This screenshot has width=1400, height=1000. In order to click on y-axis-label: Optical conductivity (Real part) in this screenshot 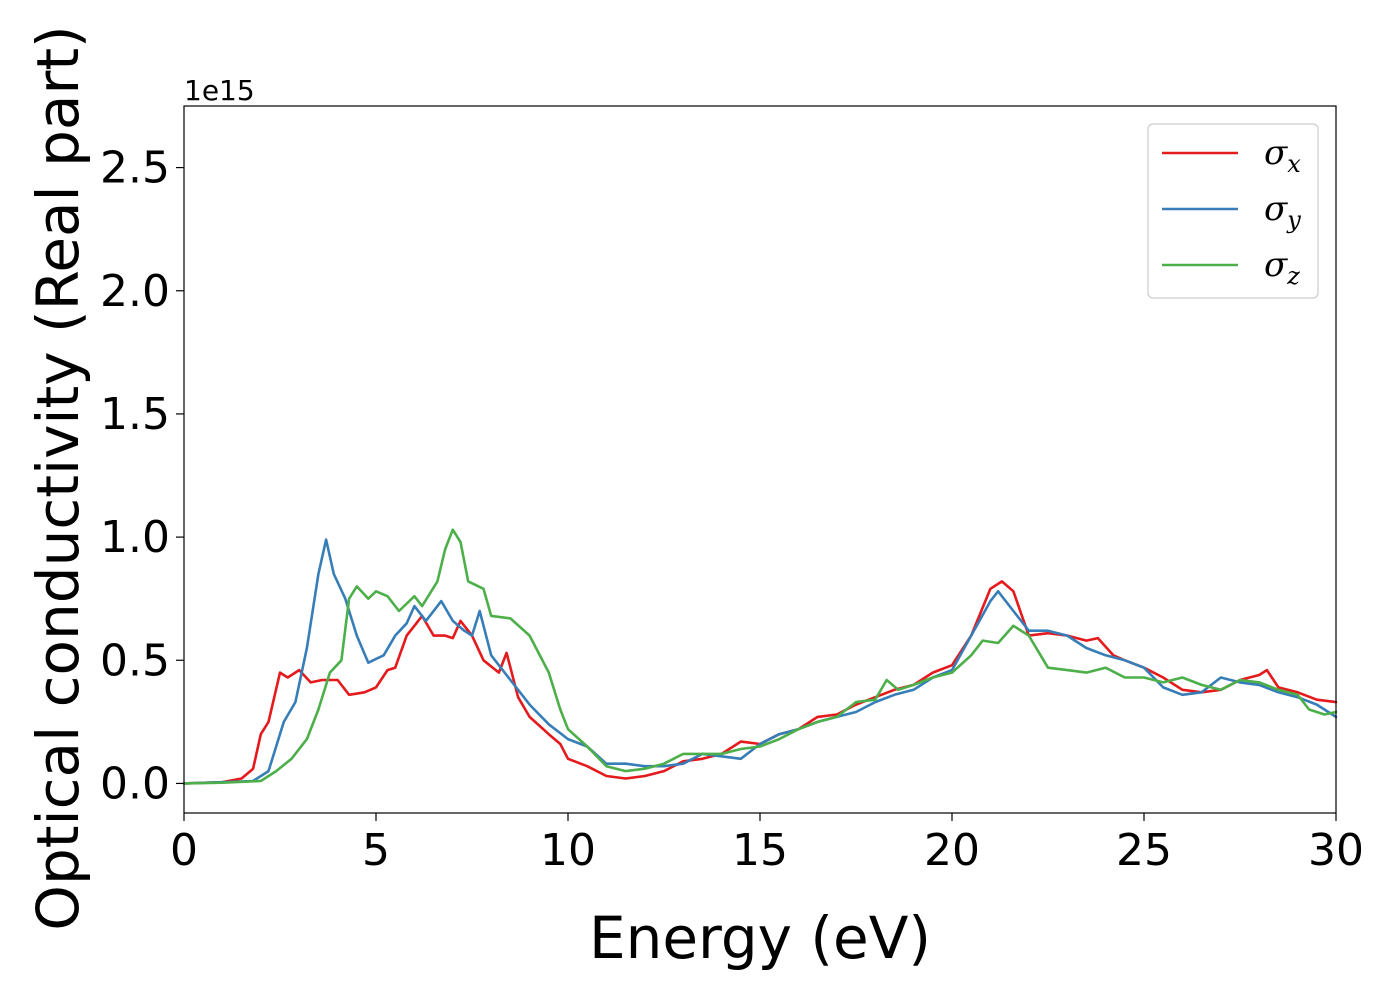, I will do `click(58, 477)`.